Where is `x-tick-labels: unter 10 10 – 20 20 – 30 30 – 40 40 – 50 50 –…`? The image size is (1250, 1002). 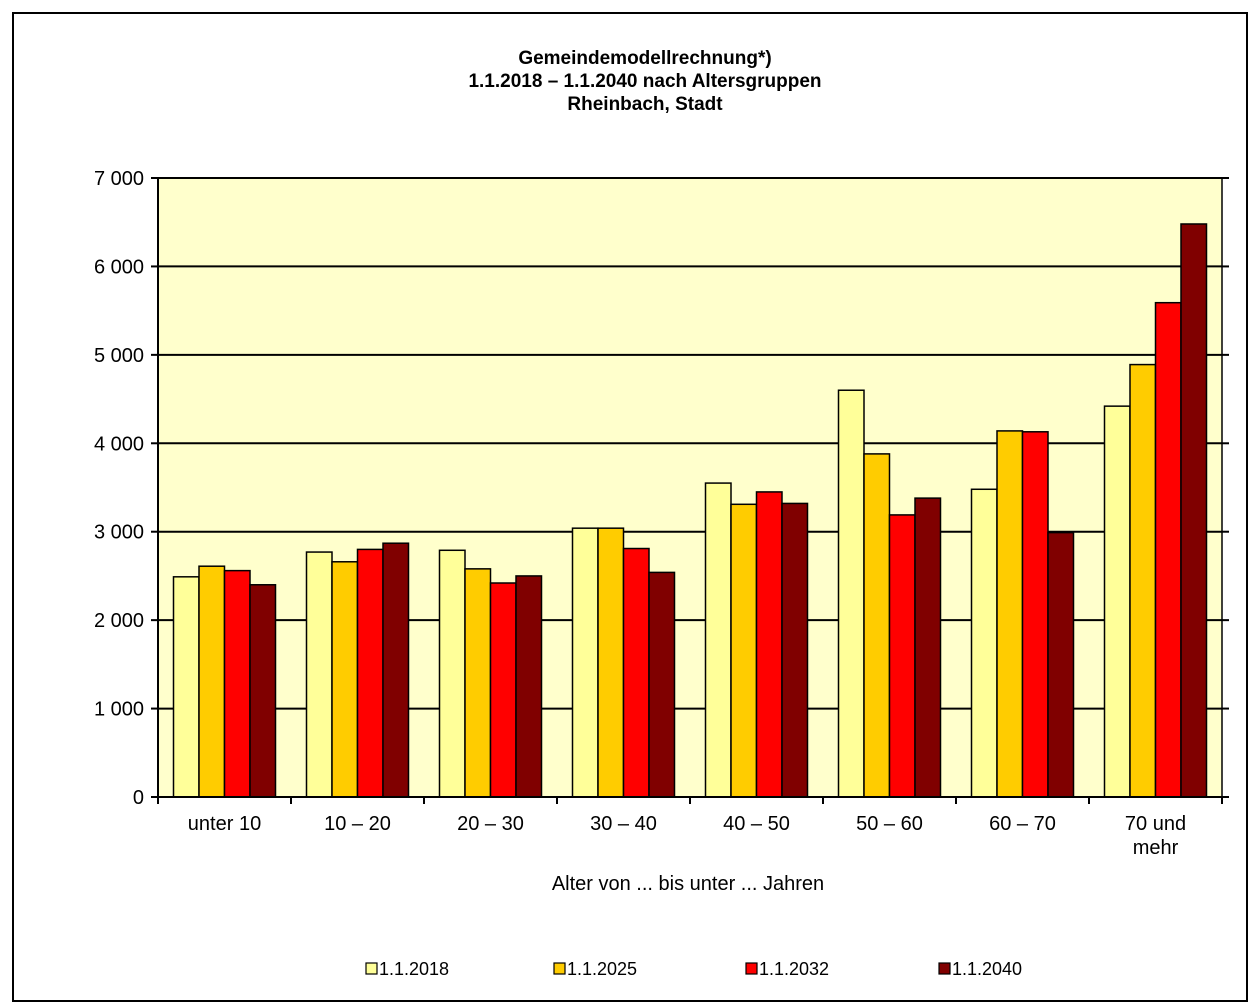 x-tick-labels: unter 10 10 – 20 20 – 30 30 – 40 40 – 50 50 –… is located at coordinates (687, 836).